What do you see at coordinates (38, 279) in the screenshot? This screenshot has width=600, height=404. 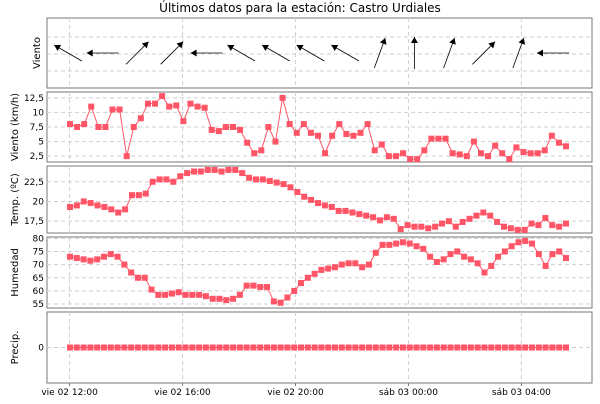 I see `y-tick-label: 65` at bounding box center [38, 279].